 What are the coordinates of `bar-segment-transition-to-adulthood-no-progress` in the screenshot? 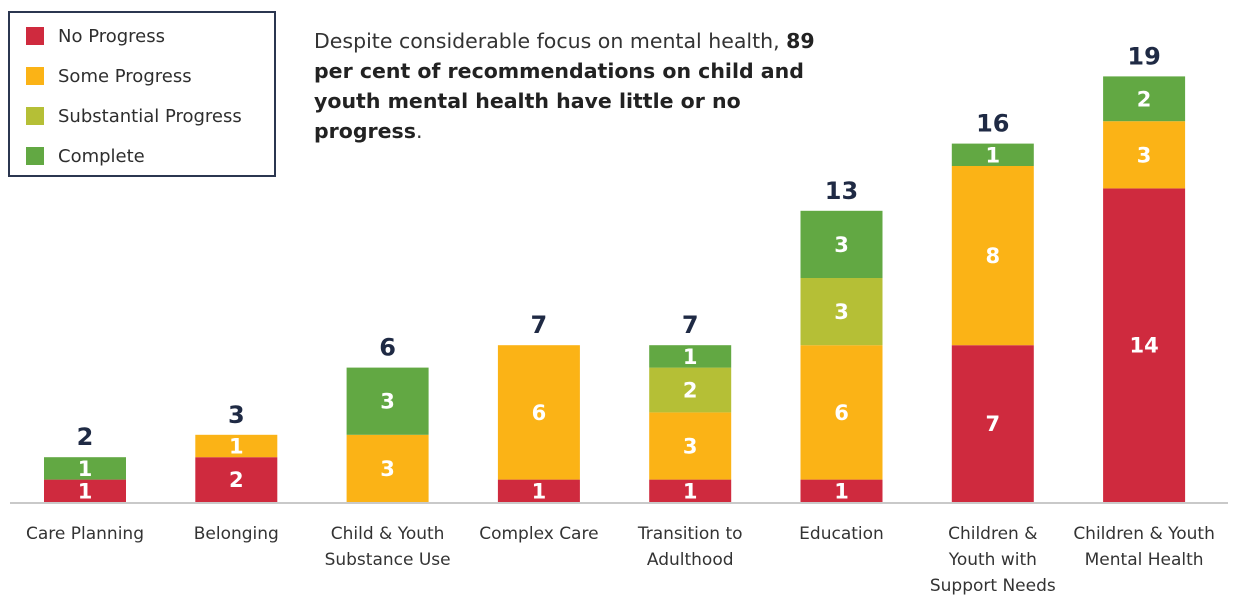 It's located at (690, 490).